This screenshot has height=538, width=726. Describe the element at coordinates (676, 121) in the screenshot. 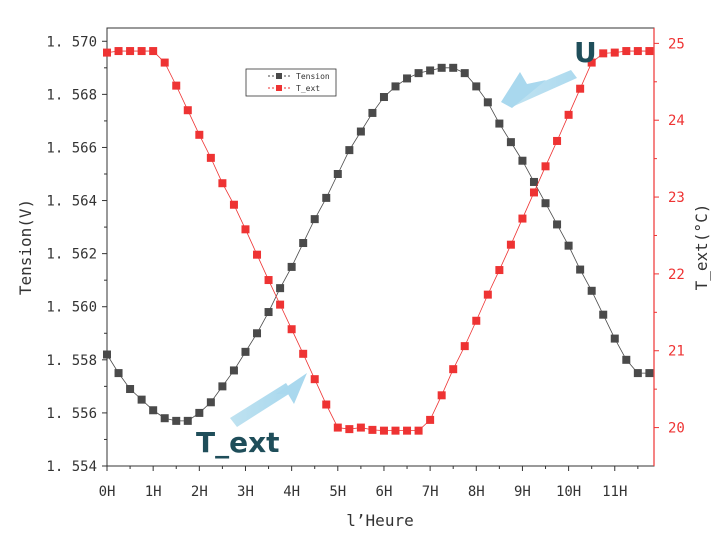

I see `y-right-tick-label: 24` at that location.